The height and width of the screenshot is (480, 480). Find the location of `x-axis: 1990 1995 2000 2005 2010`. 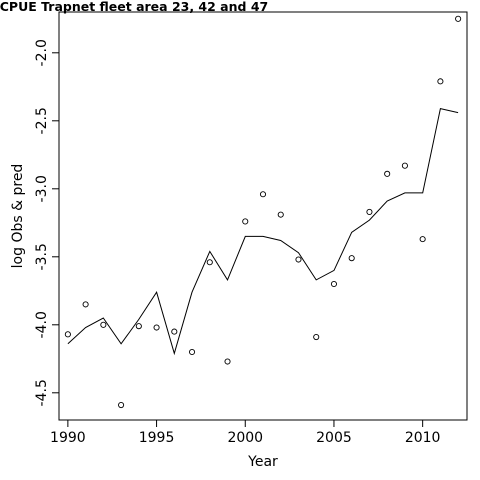

x-axis: 1990 1995 2000 2005 2010 is located at coordinates (245, 433).